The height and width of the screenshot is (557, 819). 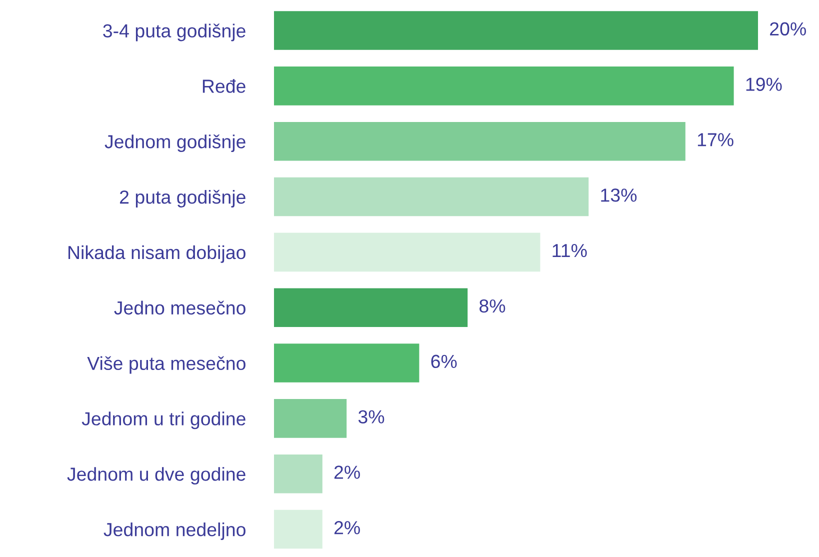 I want to click on y-tick-label: Jedno mesečno, so click(x=180, y=307).